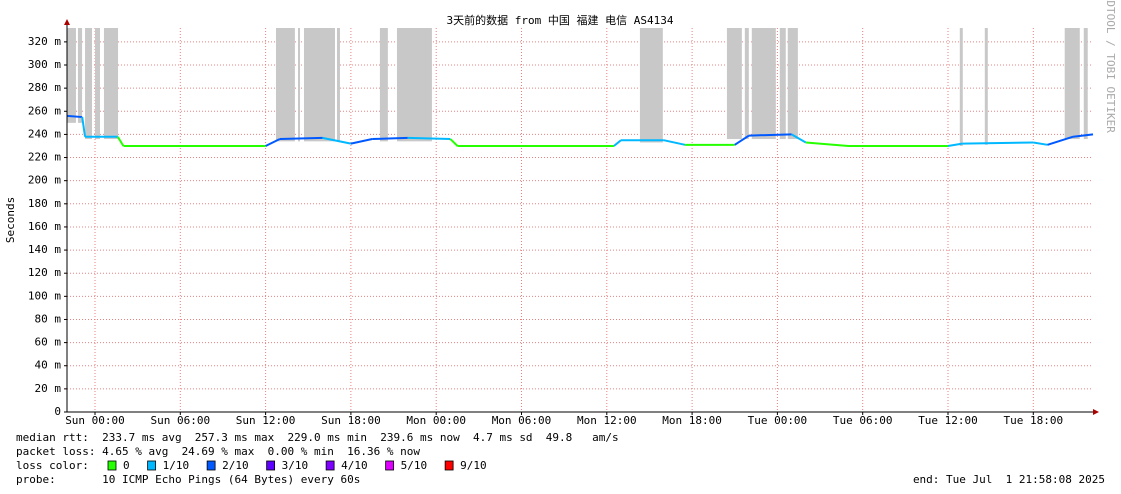  What do you see at coordinates (44, 41) in the screenshot?
I see `y-tick-label: 320 m` at bounding box center [44, 41].